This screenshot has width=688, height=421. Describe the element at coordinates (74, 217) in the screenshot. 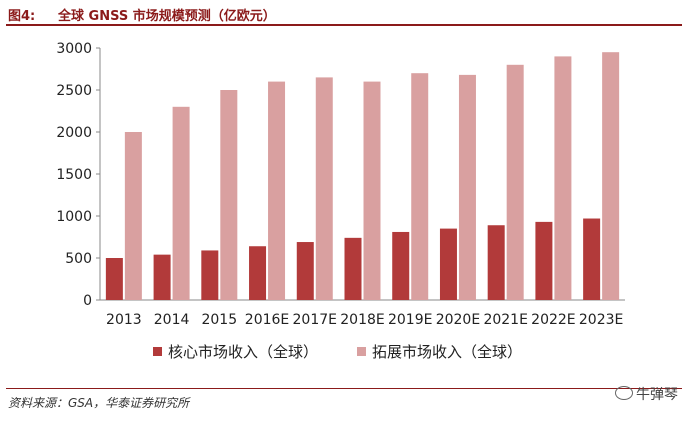

I see `y-tick-label: 1000` at that location.